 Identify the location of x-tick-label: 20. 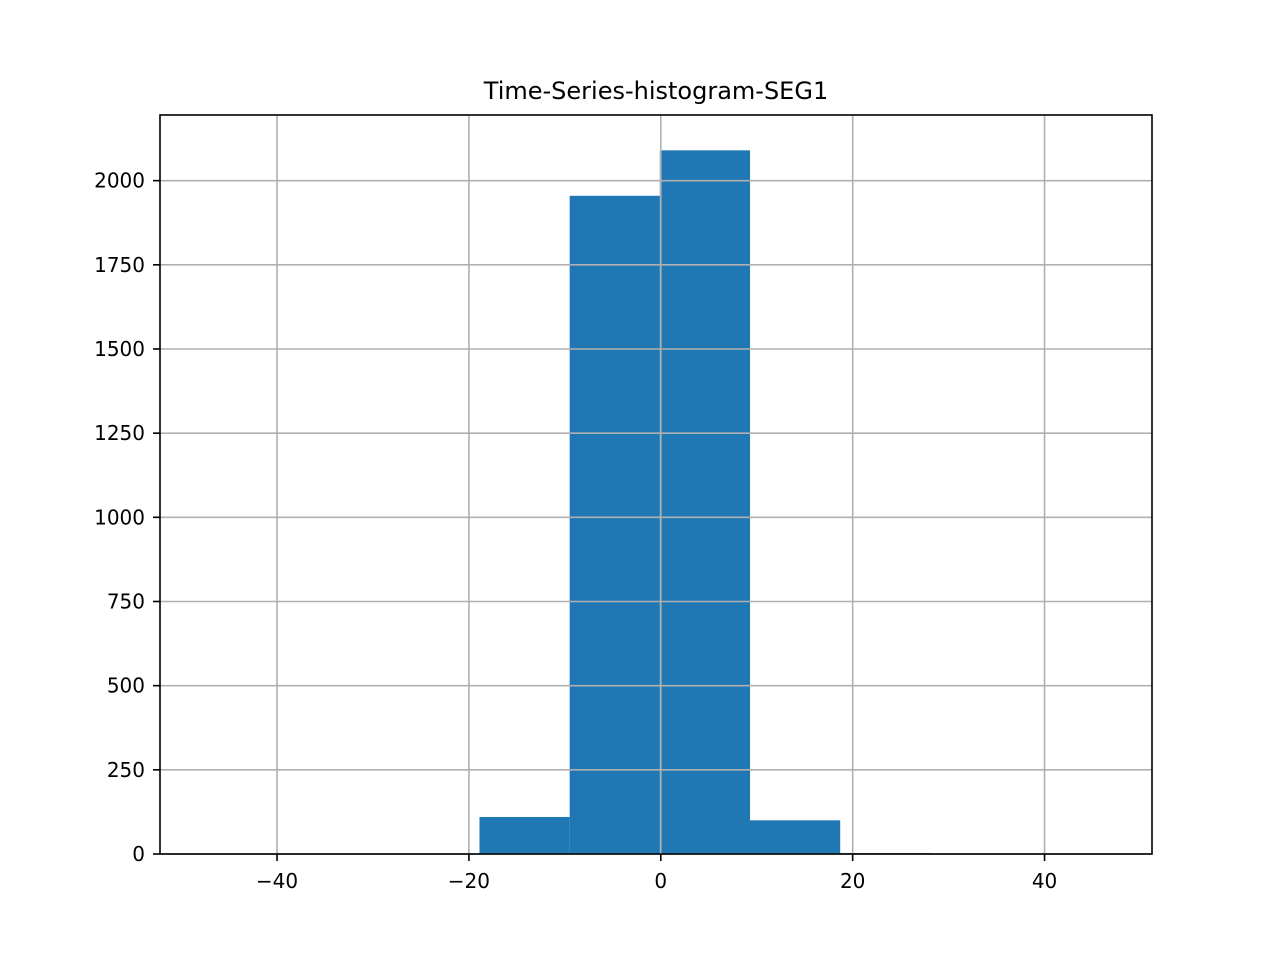
(852, 881).